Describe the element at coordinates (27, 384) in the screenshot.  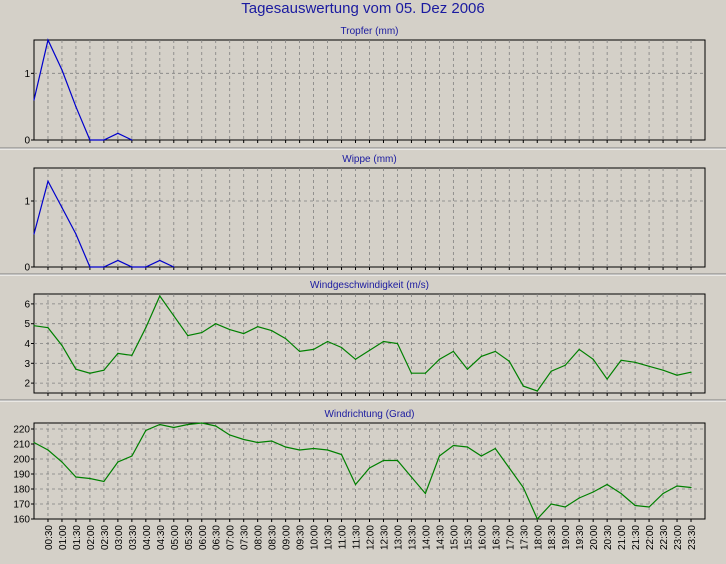
I see `y-tick-label: 2` at that location.